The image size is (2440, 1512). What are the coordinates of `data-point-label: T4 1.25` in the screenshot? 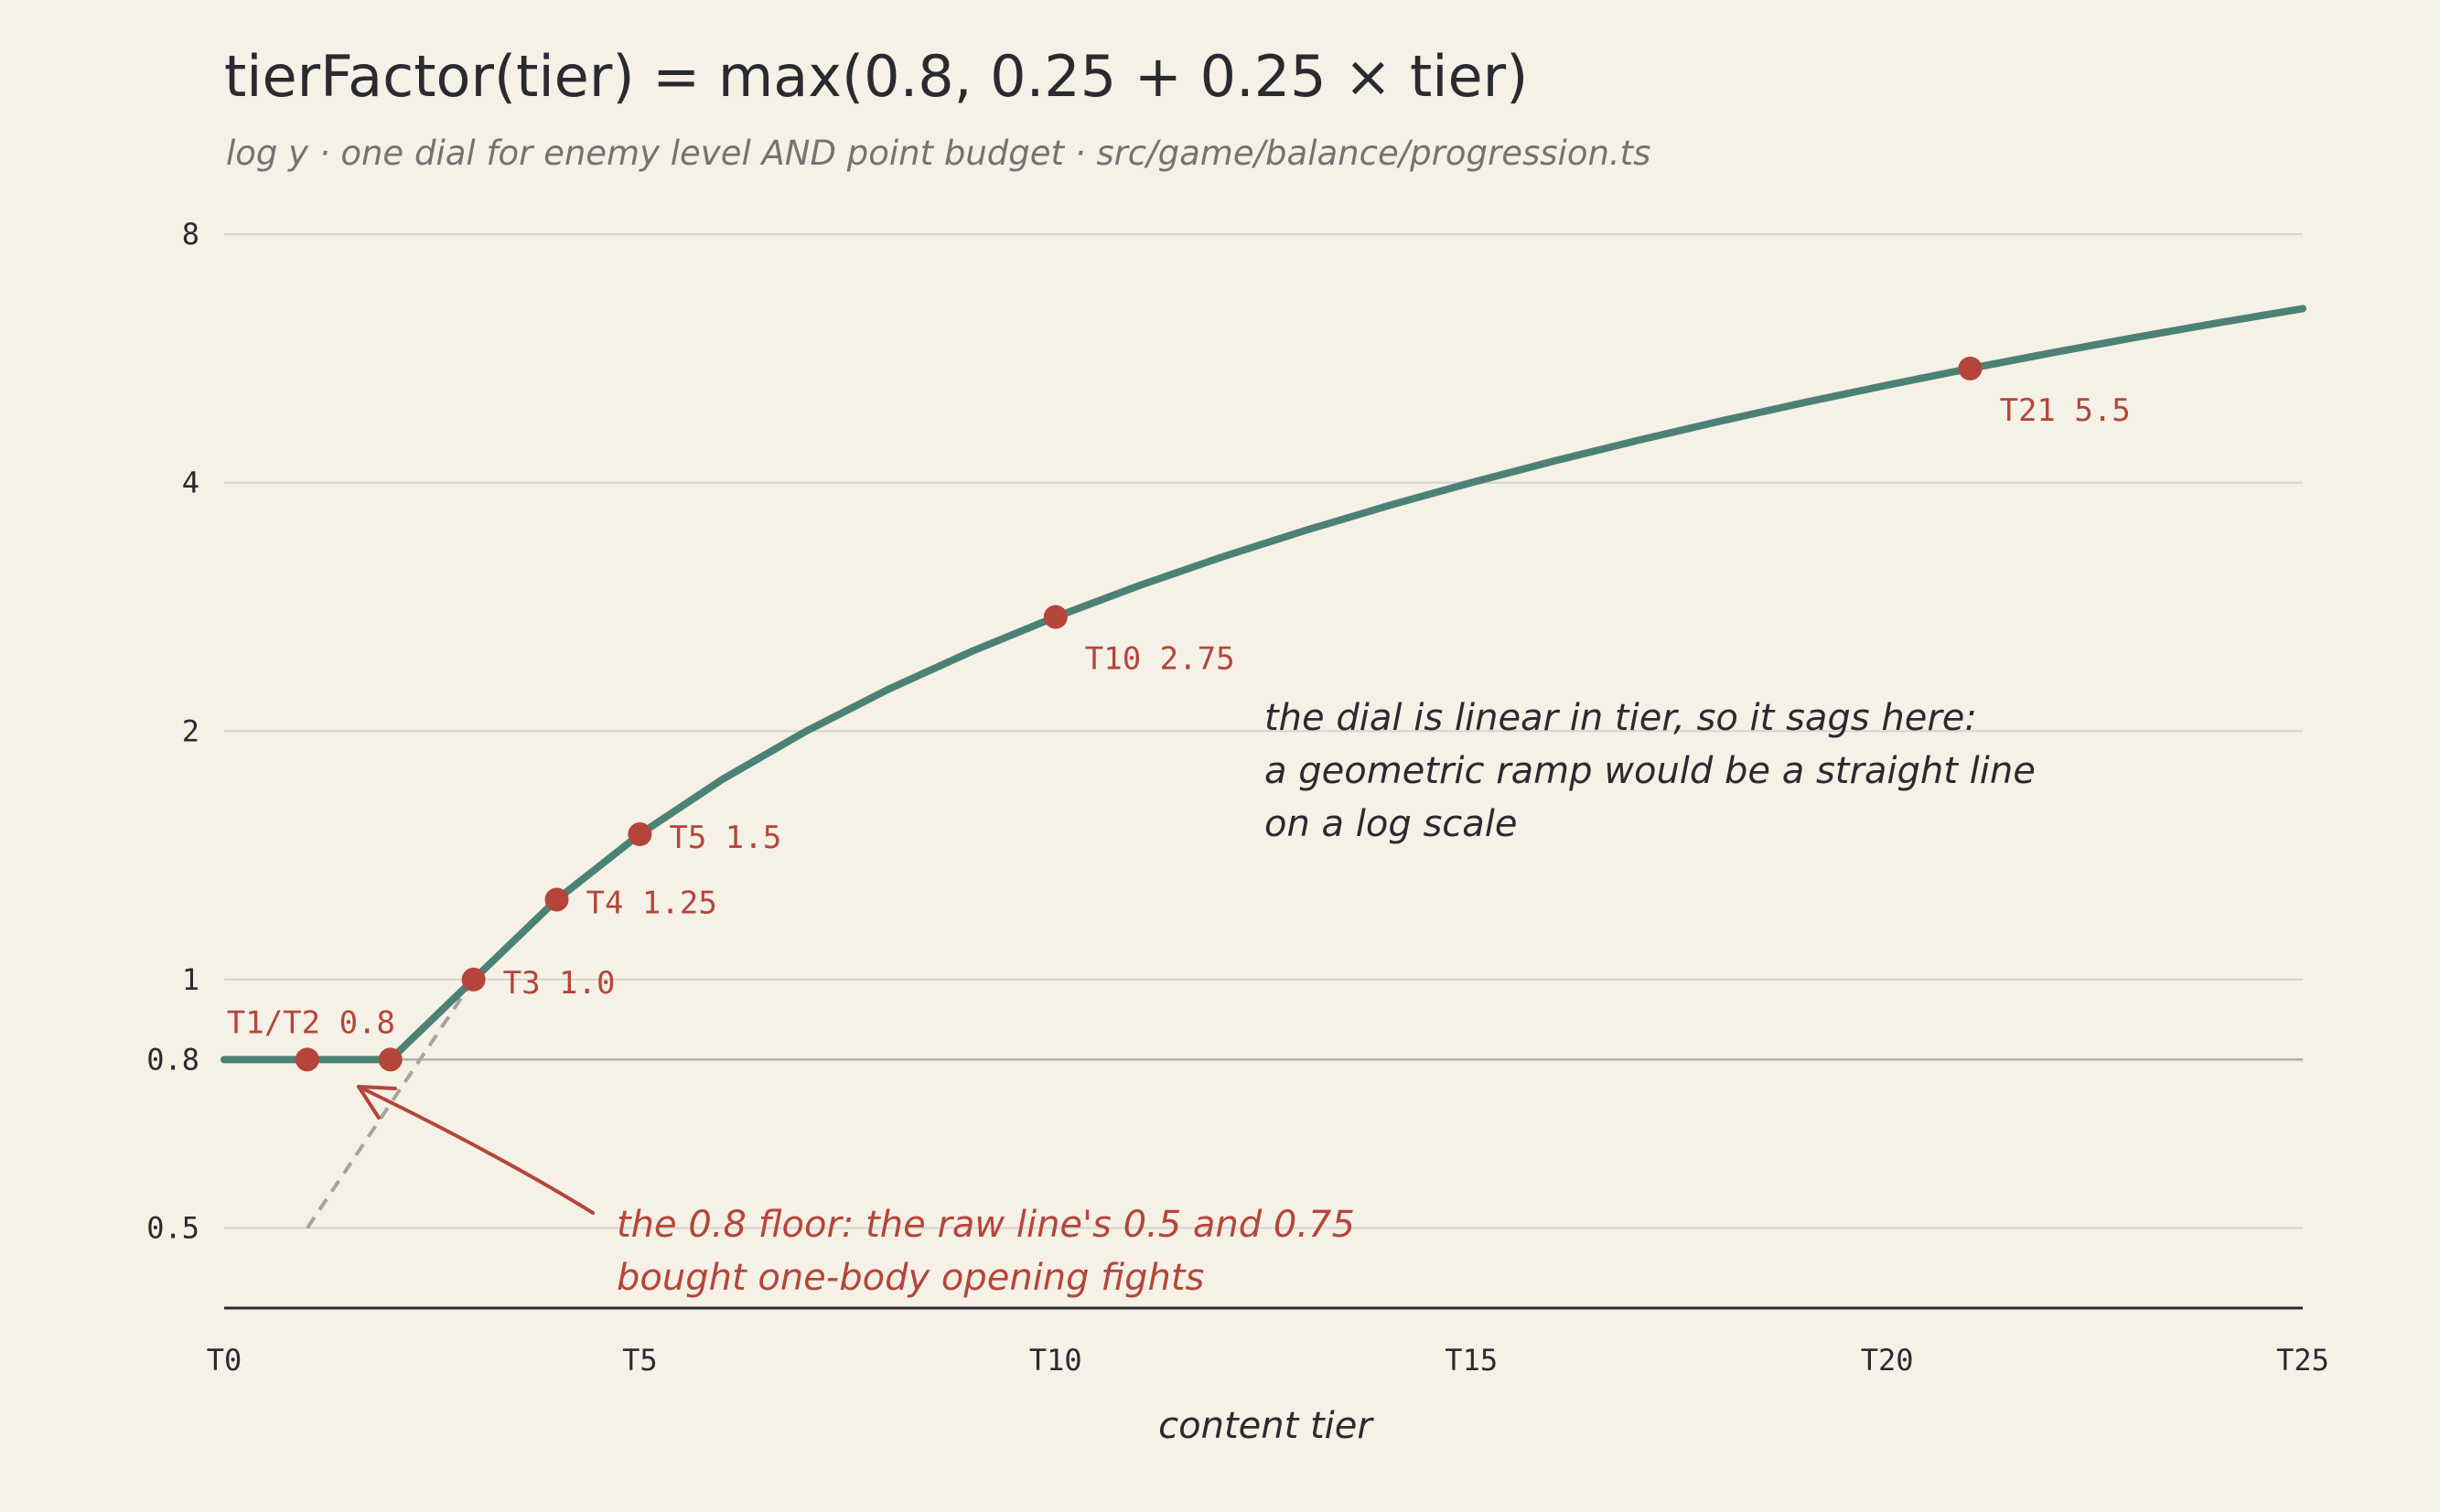 It's located at (651, 903).